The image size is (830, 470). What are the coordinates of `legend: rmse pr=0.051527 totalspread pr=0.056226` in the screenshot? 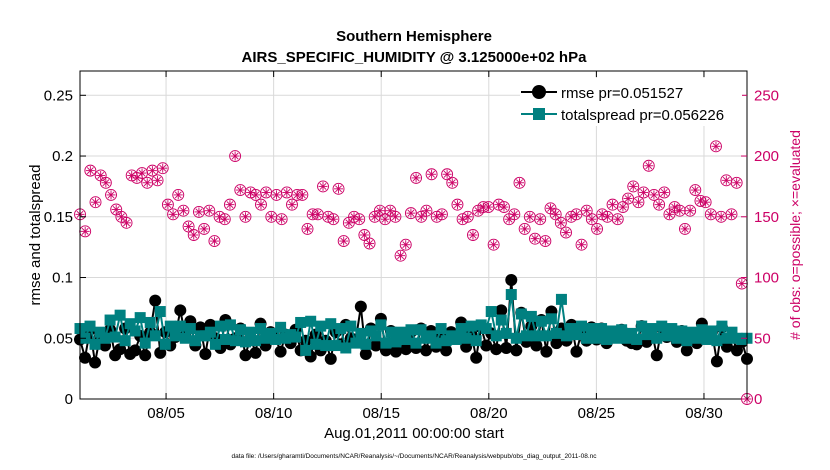 It's located at (631, 102).